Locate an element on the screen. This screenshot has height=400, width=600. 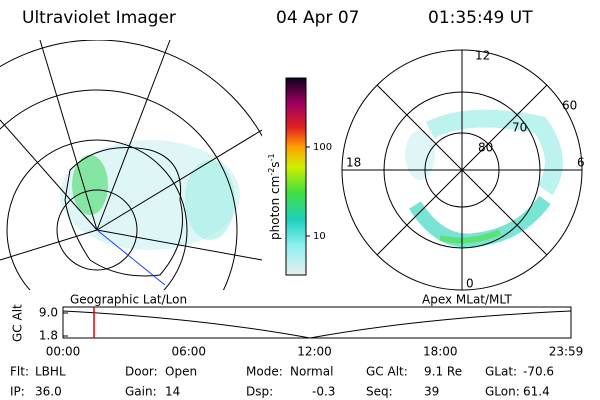
panel-label: Apex MLat/MLT is located at coordinates (467, 300).